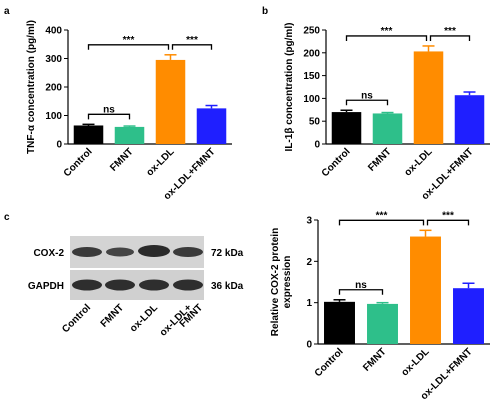 This screenshot has width=500, height=402. Describe the element at coordinates (265, 11) in the screenshot. I see `panel-label: b` at that location.